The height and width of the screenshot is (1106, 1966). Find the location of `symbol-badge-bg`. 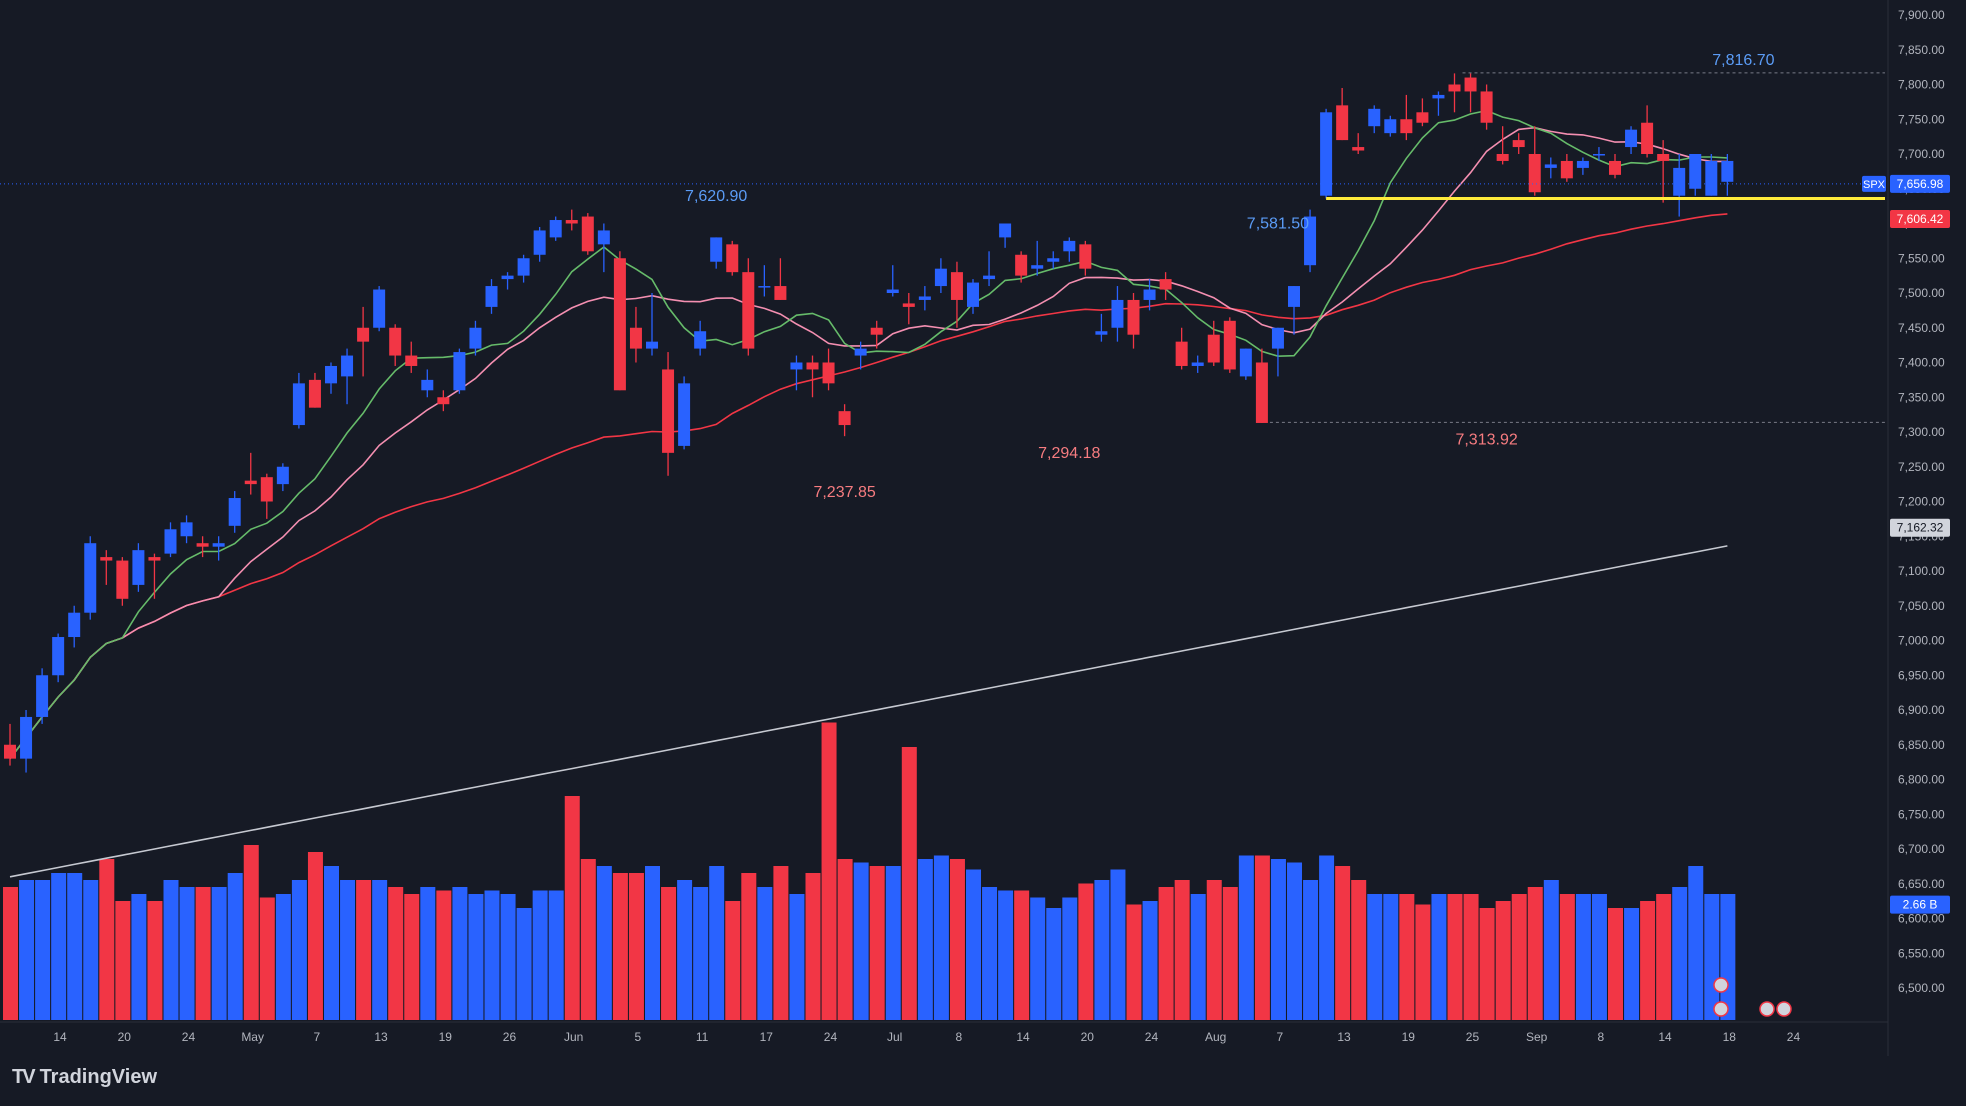

symbol-badge-bg is located at coordinates (1874, 183).